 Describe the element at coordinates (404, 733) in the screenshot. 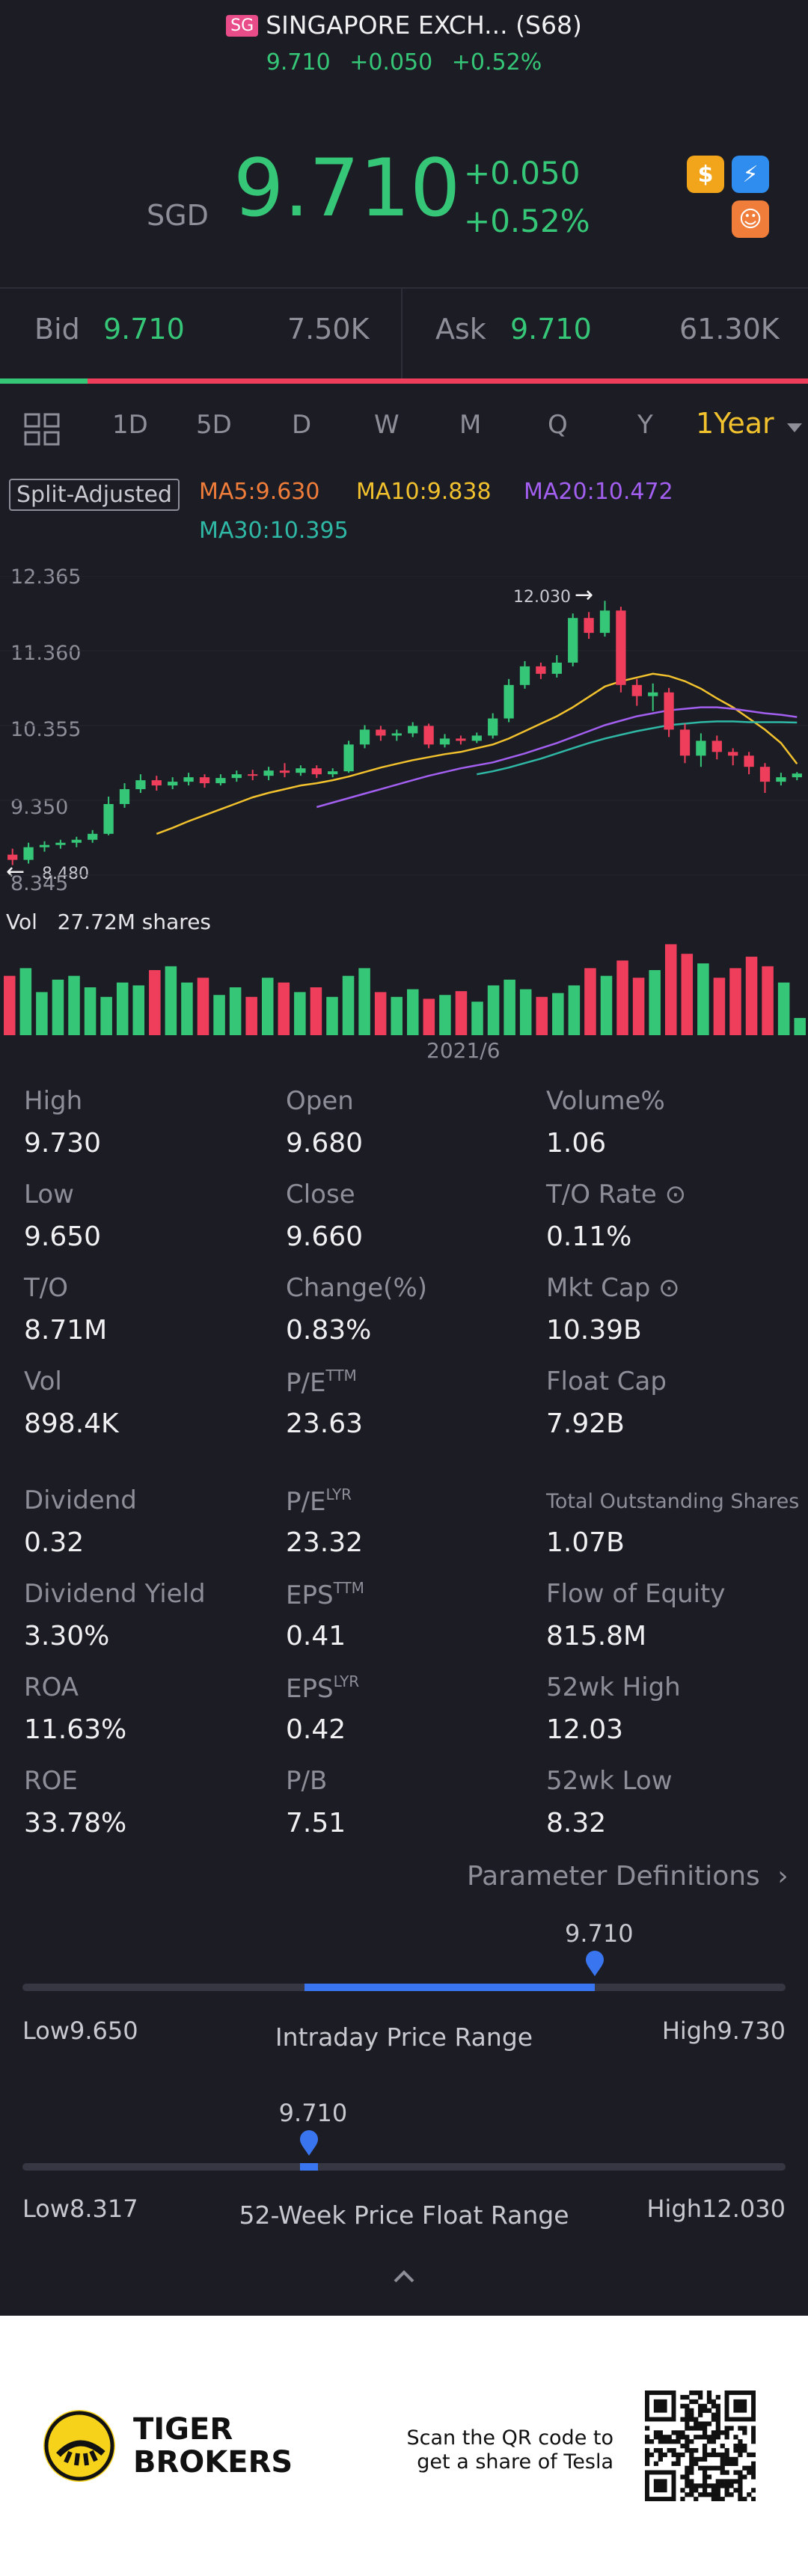

I see `candlestick-chart` at that location.